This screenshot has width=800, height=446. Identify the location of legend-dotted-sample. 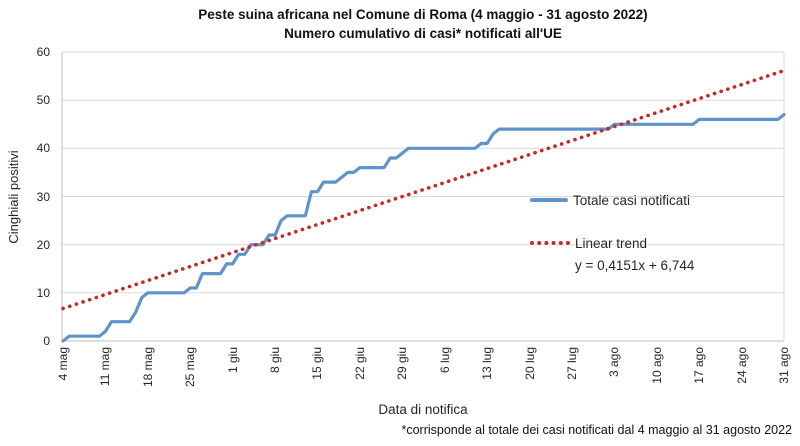
(550, 243).